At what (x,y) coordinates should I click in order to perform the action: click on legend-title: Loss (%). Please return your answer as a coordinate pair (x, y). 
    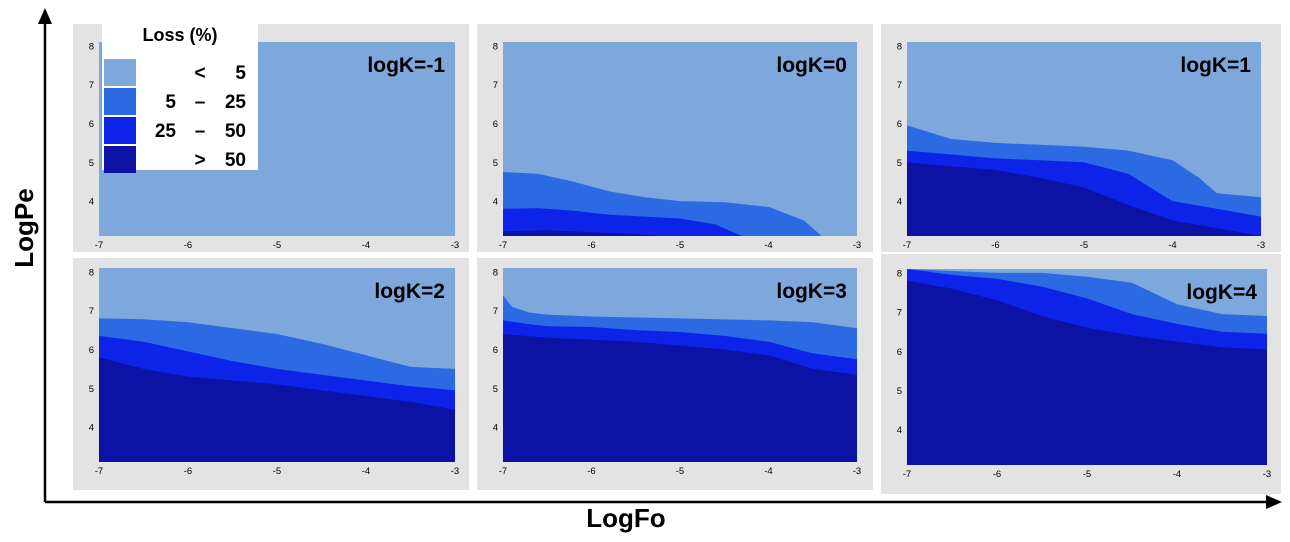
    Looking at the image, I should click on (179, 35).